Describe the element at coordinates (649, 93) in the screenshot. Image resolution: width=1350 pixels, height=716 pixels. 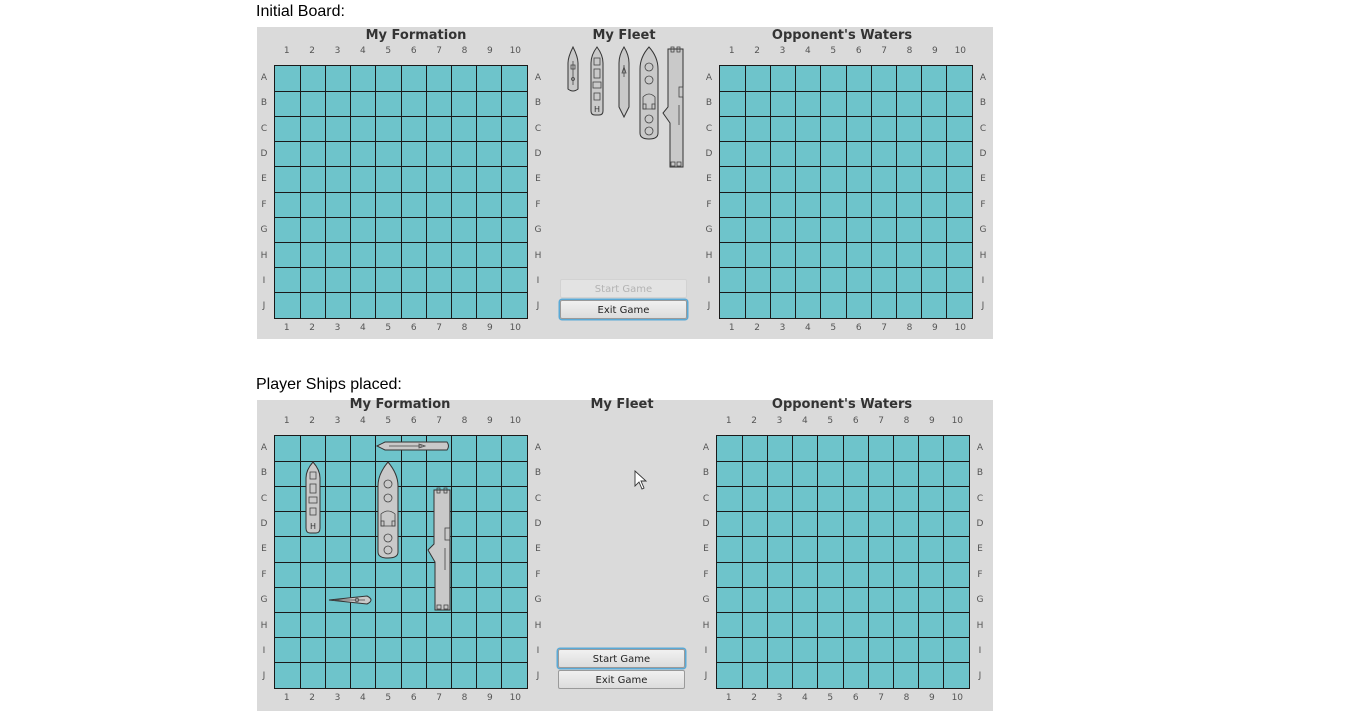
I see `battleship-ship` at that location.